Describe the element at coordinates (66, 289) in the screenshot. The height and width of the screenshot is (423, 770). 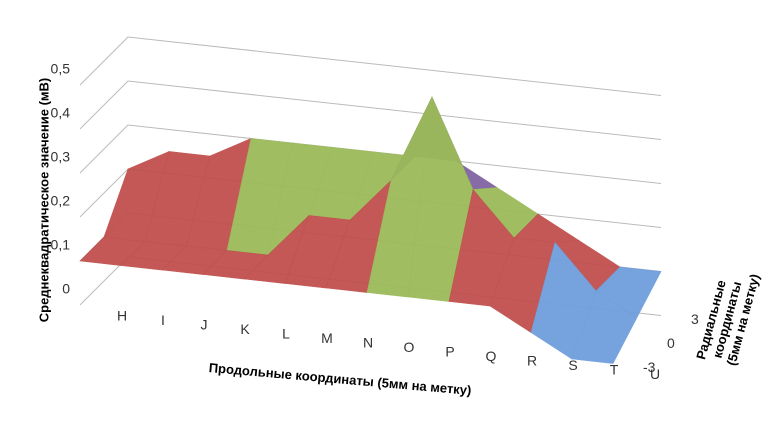
I see `y-tick-label: 0` at that location.